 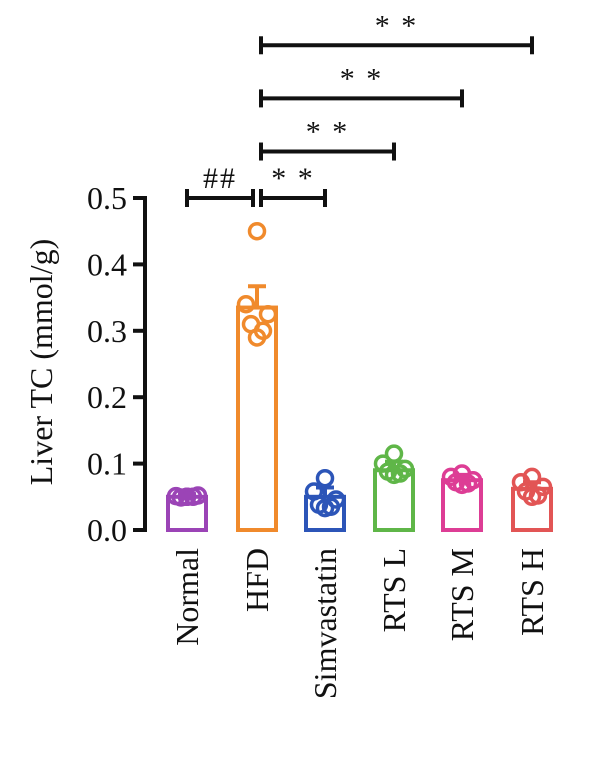 What do you see at coordinates (359, 623) in the screenshot?
I see `x-axis-labels: Normal HFD Simvastatin RTS L RTS M RTS H` at bounding box center [359, 623].